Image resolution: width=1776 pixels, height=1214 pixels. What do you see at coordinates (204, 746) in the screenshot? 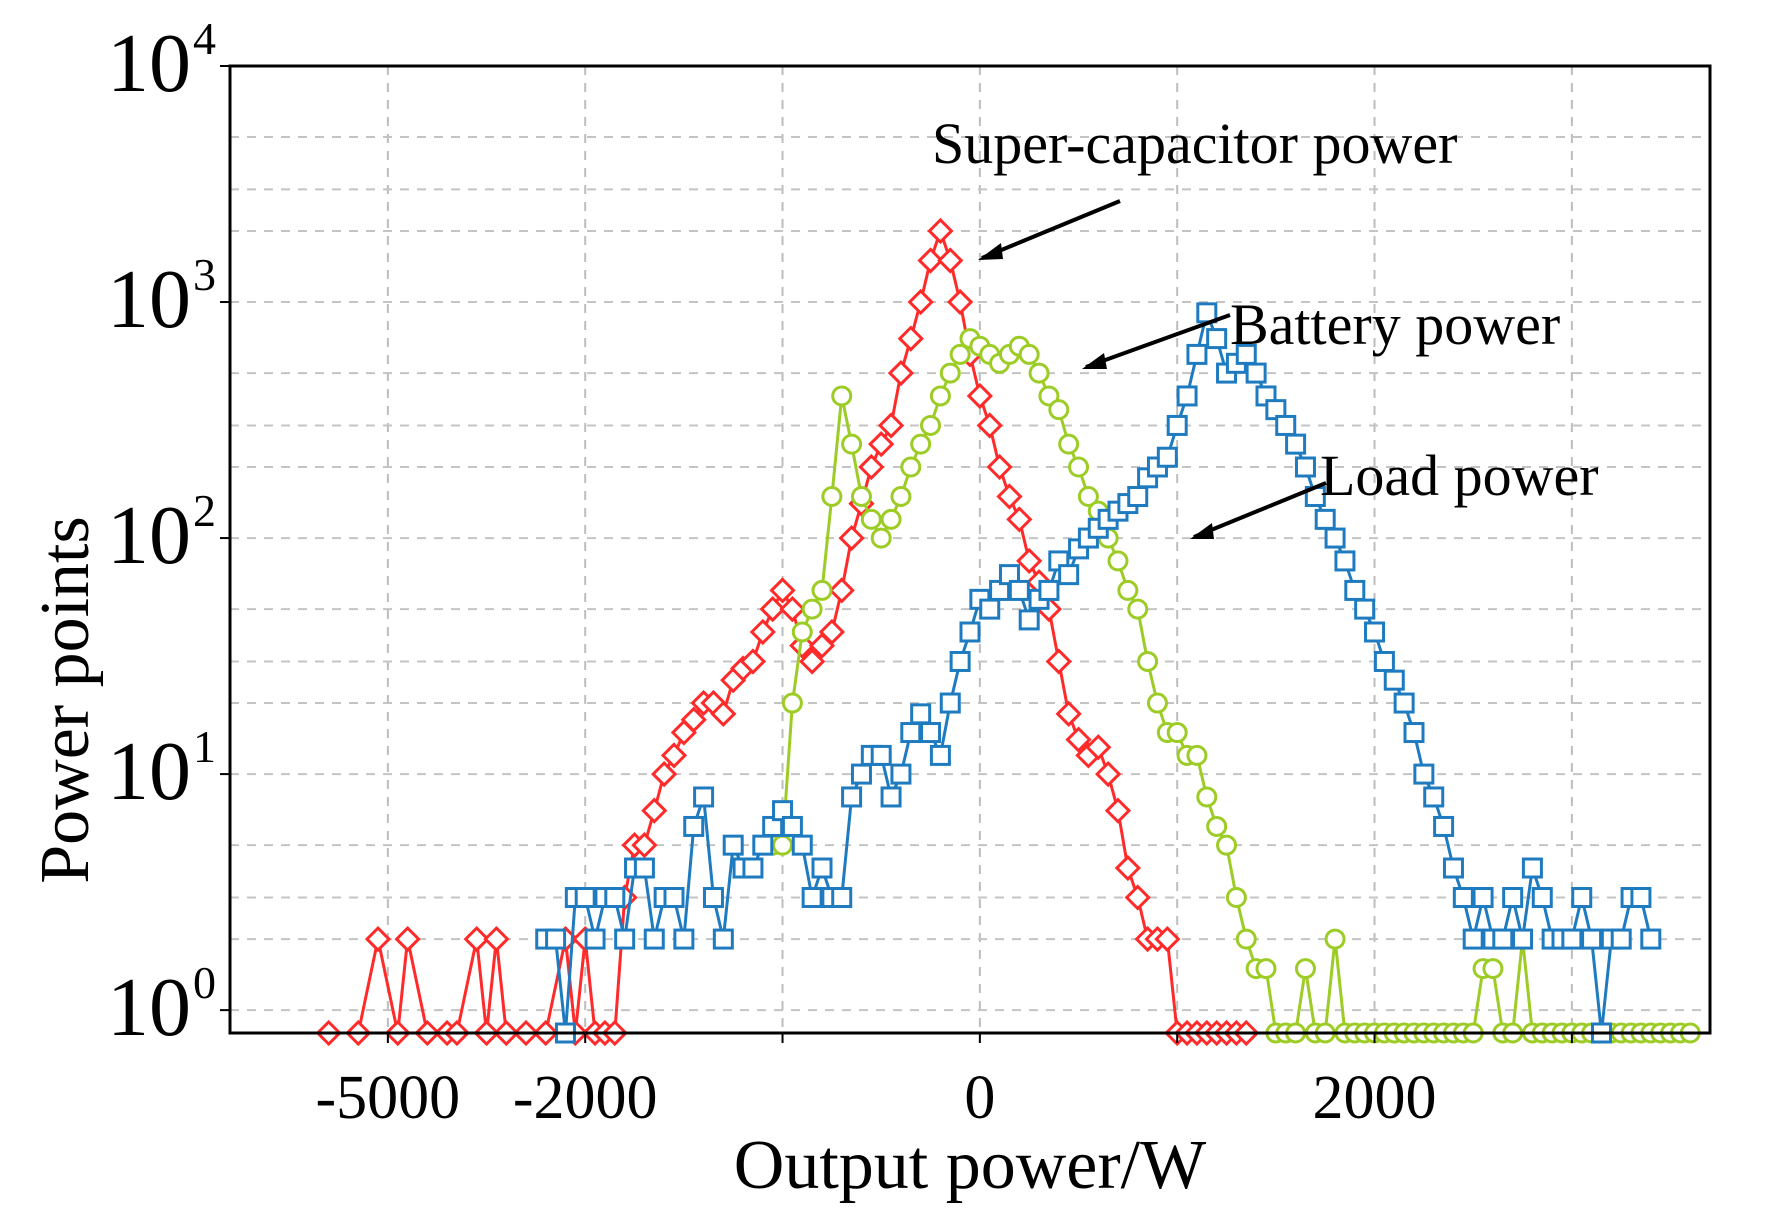
I see `y-tick-label-exponent: 1` at bounding box center [204, 746].